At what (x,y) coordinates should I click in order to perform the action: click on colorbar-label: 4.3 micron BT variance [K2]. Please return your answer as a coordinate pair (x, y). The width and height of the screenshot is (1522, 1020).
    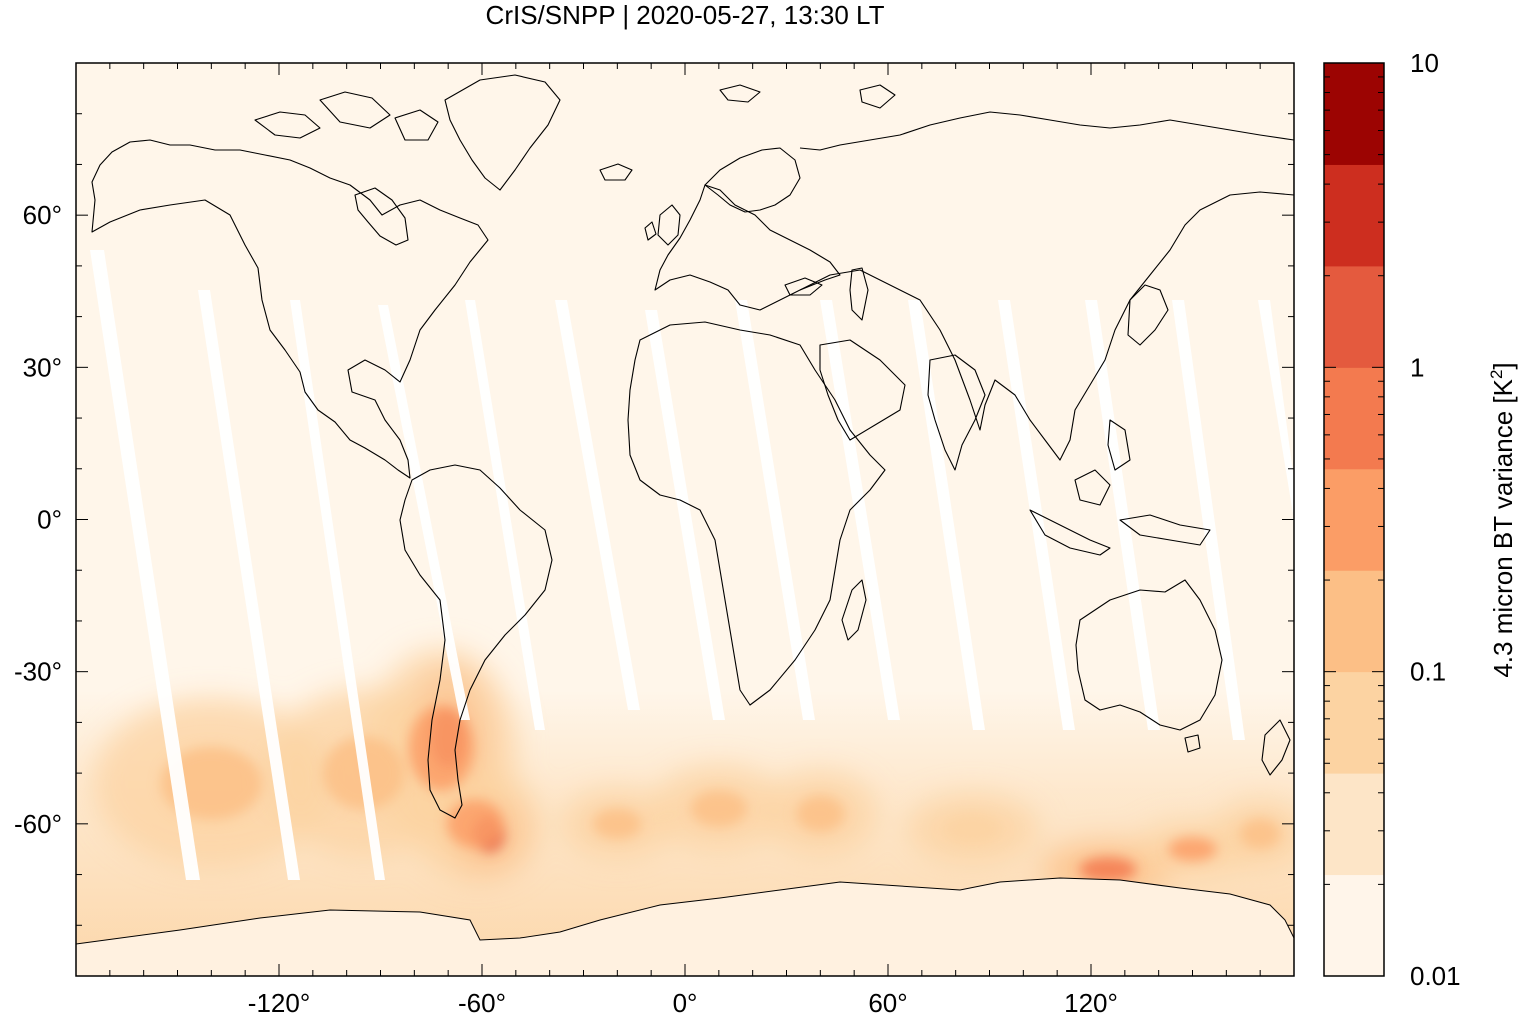
    Looking at the image, I should click on (1502, 519).